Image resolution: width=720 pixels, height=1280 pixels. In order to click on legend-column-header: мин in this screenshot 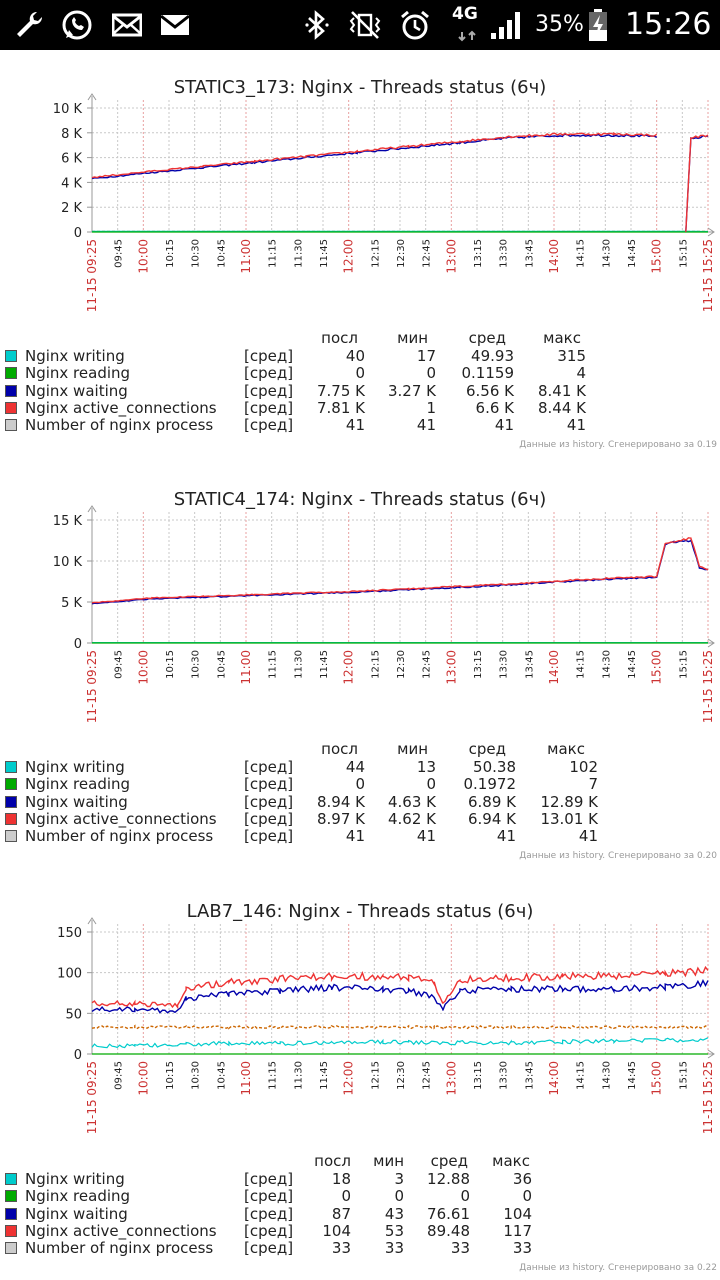, I will do `click(388, 1161)`.